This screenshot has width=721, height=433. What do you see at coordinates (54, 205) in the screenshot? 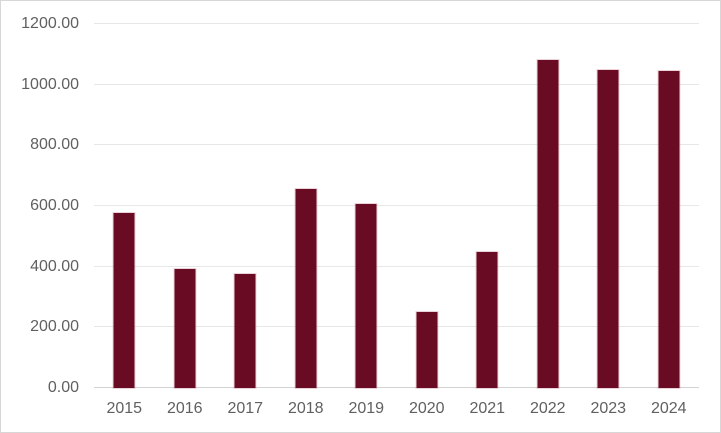
I see `y-tick-label: 600.00` at bounding box center [54, 205].